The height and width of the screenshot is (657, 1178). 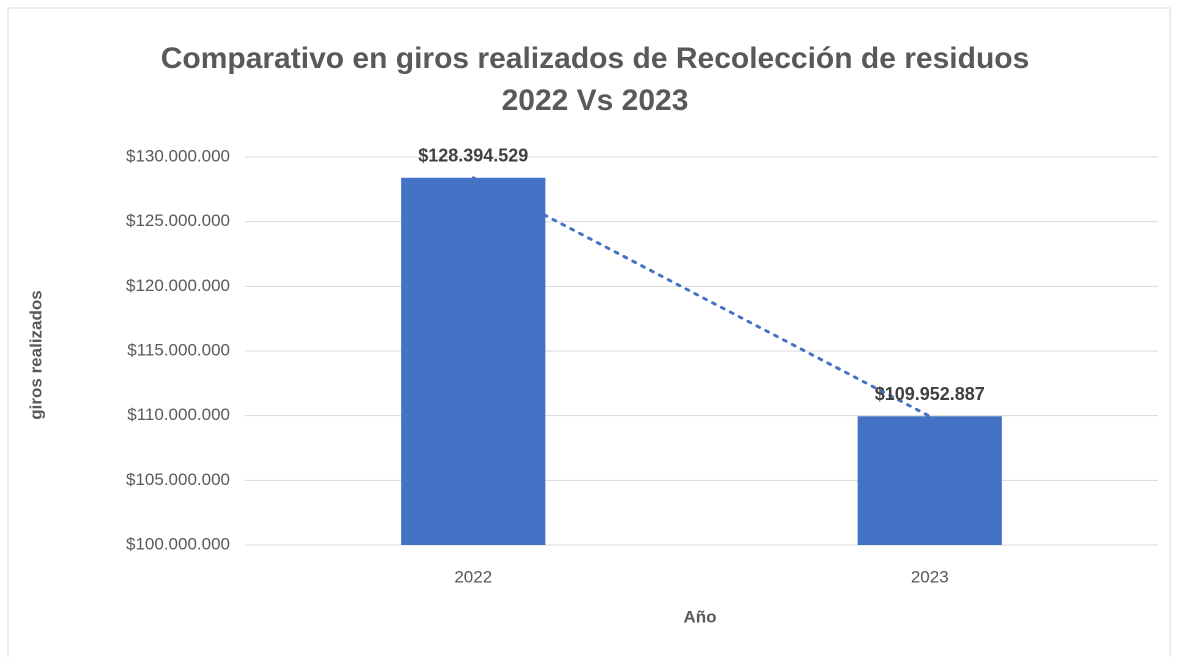 I want to click on y-axis-title: giros realizados, so click(x=35, y=354).